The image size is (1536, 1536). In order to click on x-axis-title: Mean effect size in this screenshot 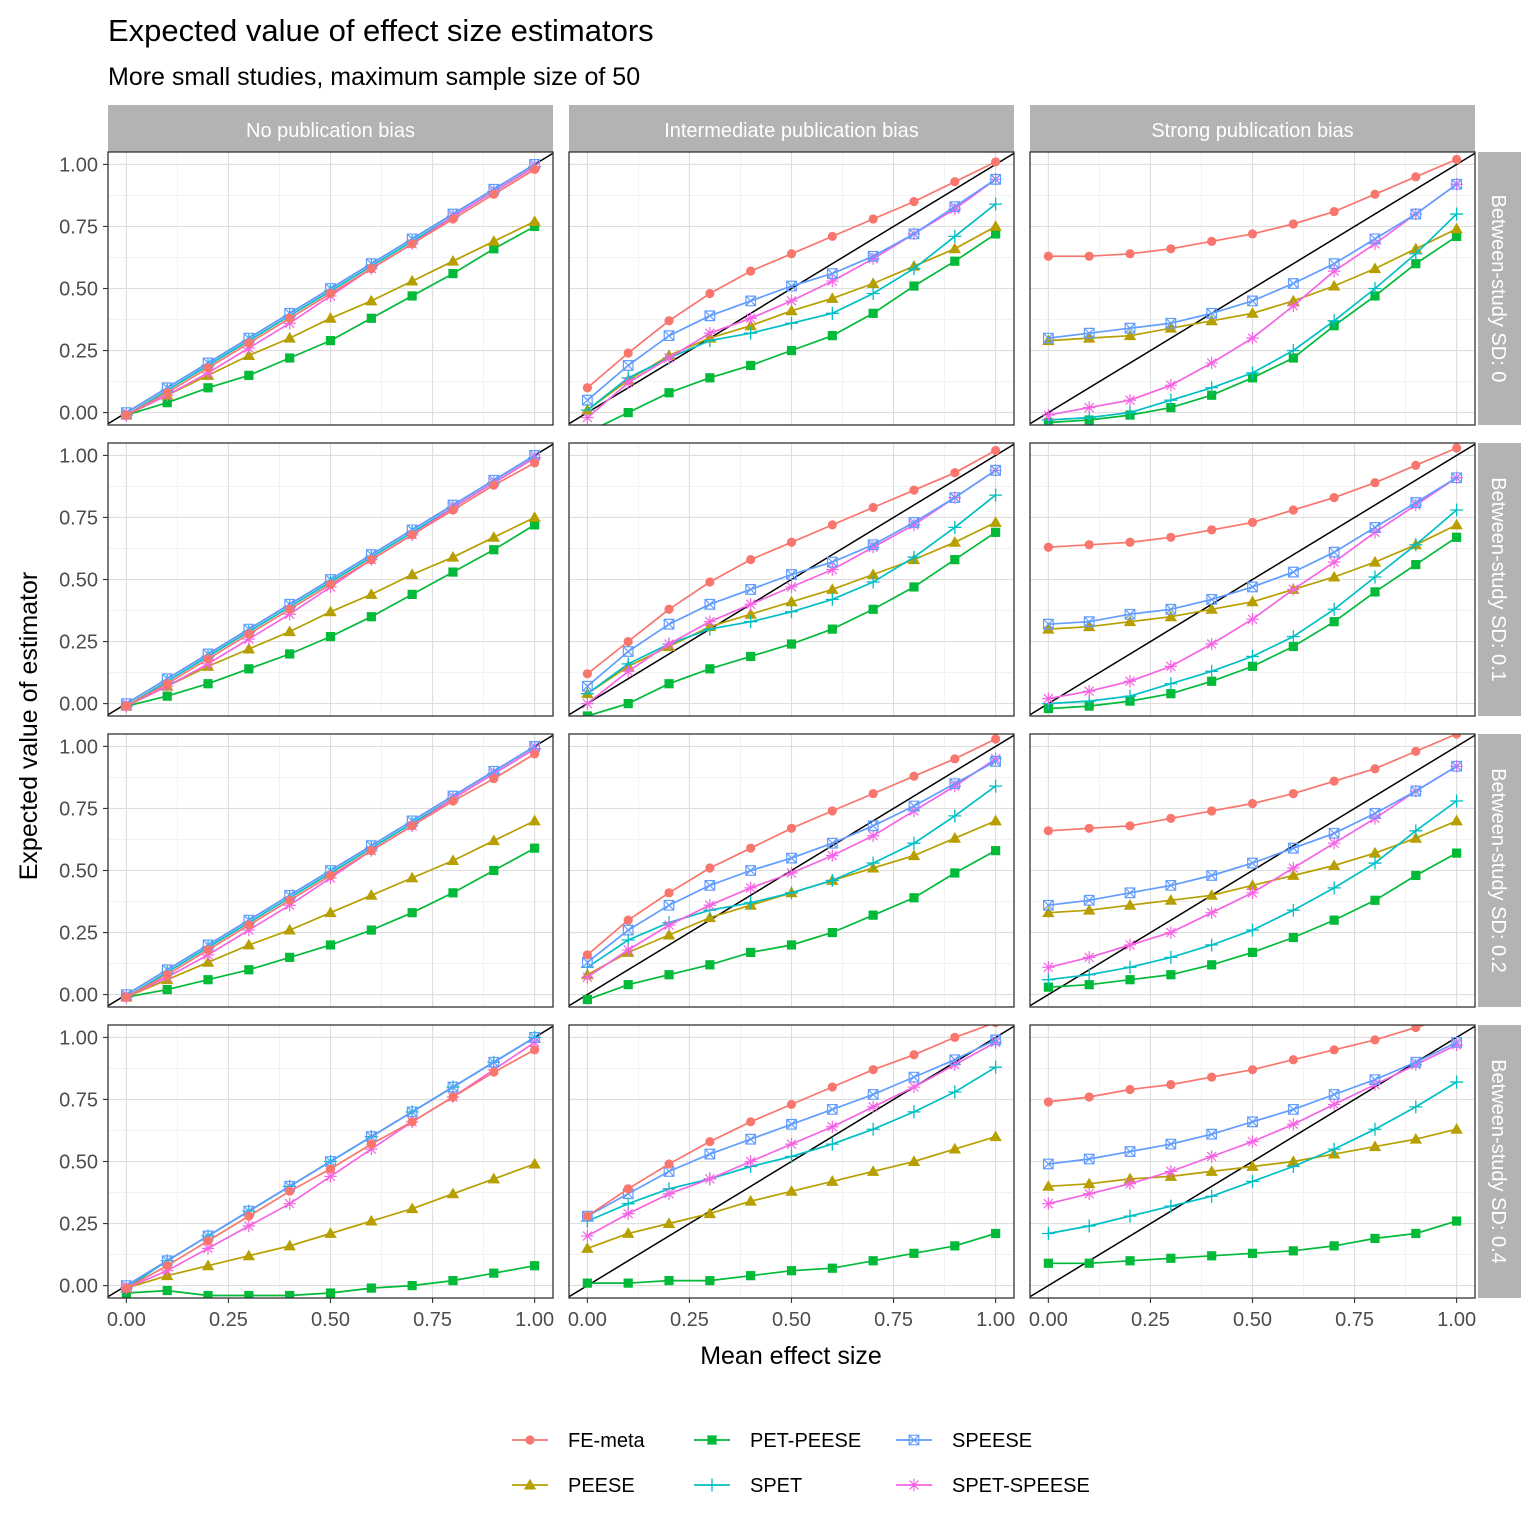, I will do `click(791, 1356)`.